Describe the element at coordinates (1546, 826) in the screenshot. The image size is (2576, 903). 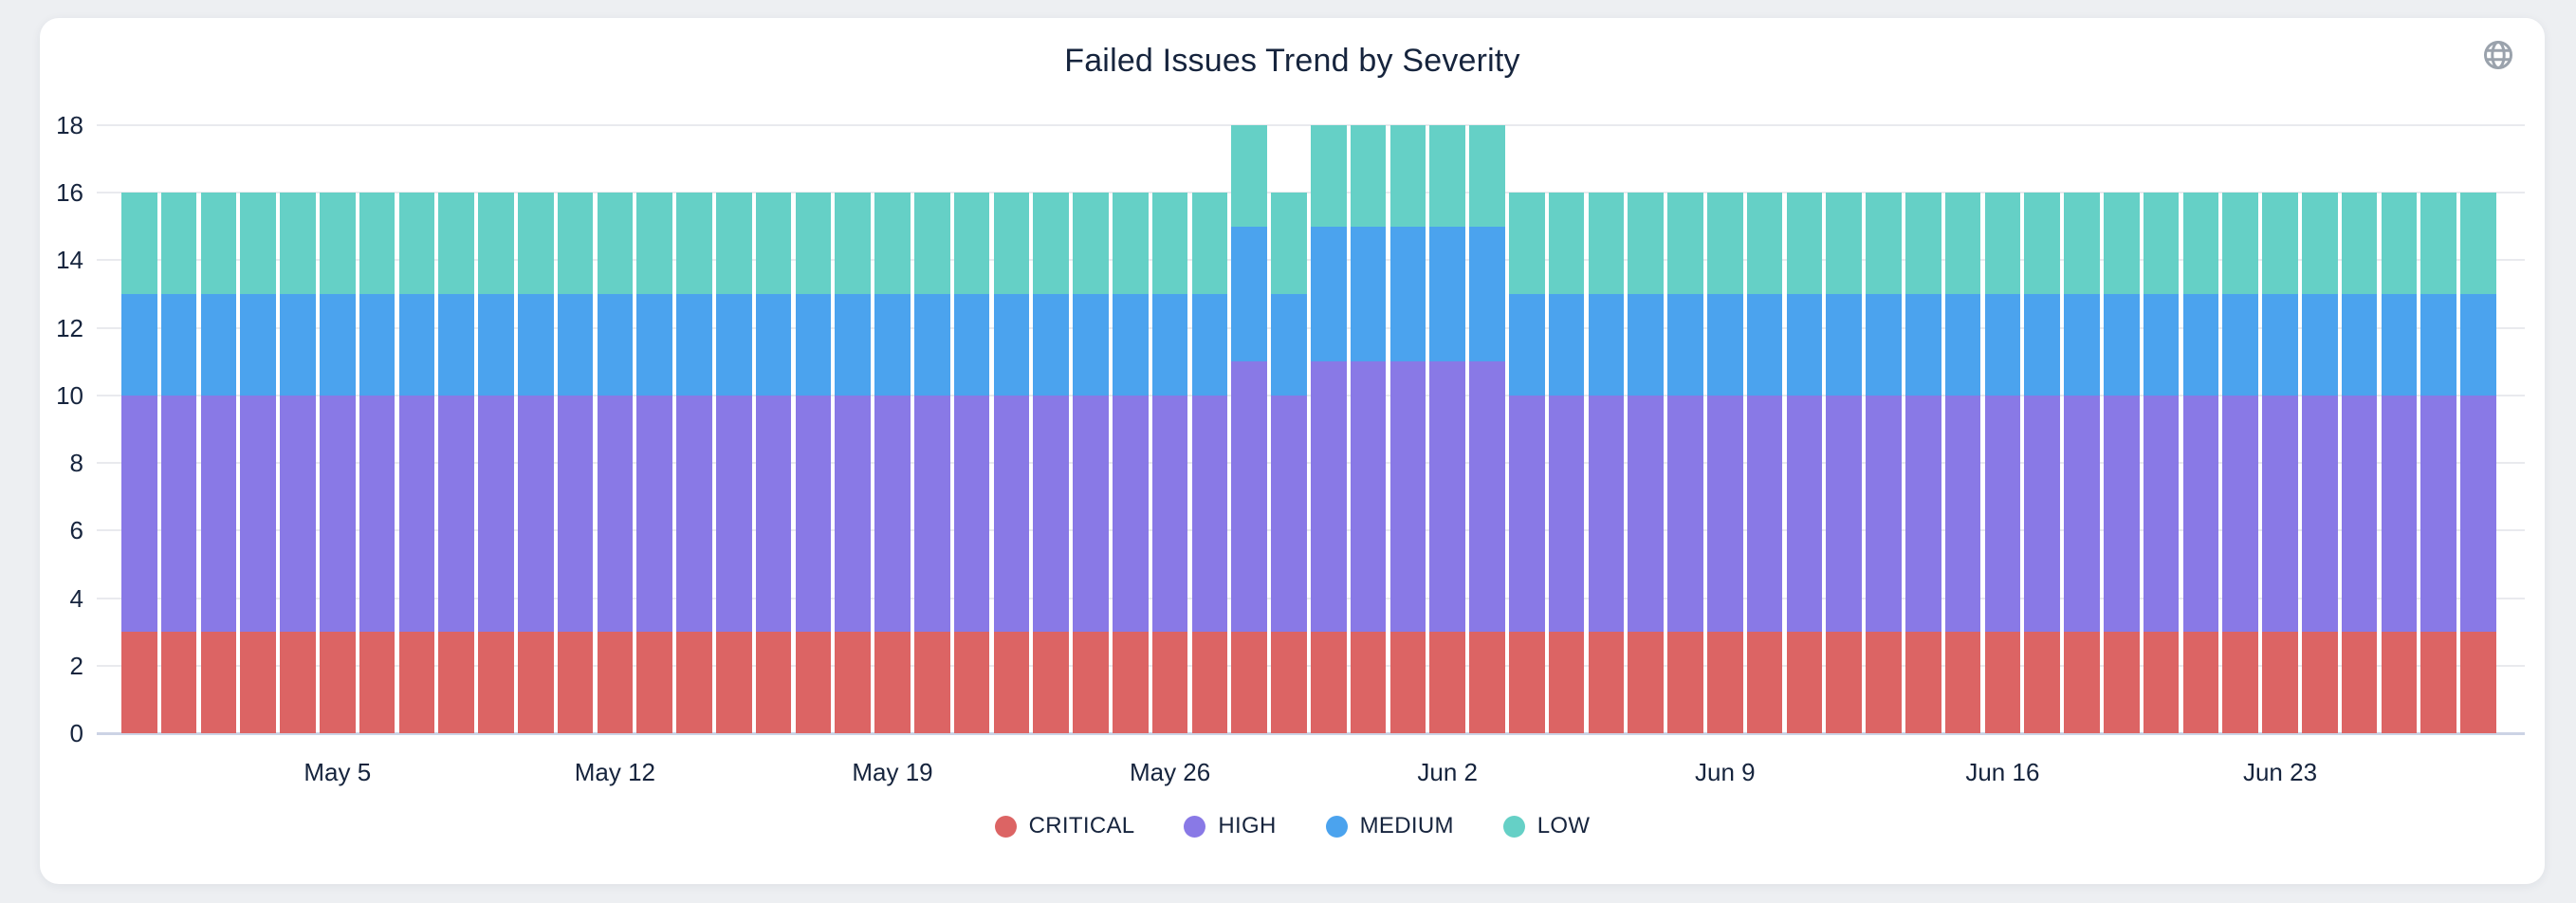
I see `legend-item-low: LOW` at that location.